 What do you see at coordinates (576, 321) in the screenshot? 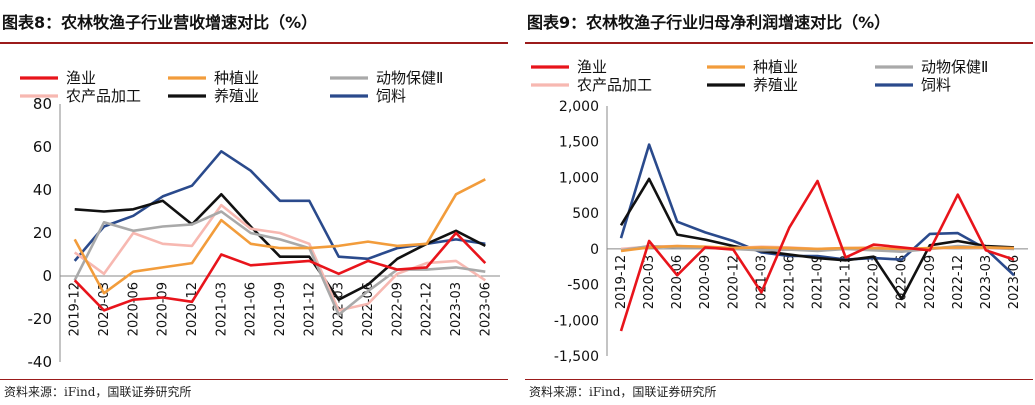
I see `y-tick-label: -1,000` at bounding box center [576, 321].